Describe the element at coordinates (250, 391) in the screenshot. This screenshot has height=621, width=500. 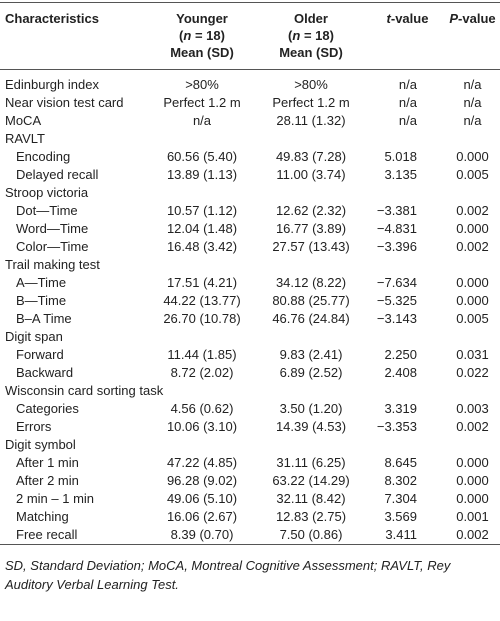
I see `row: Wisconsin card sorting task` at that location.